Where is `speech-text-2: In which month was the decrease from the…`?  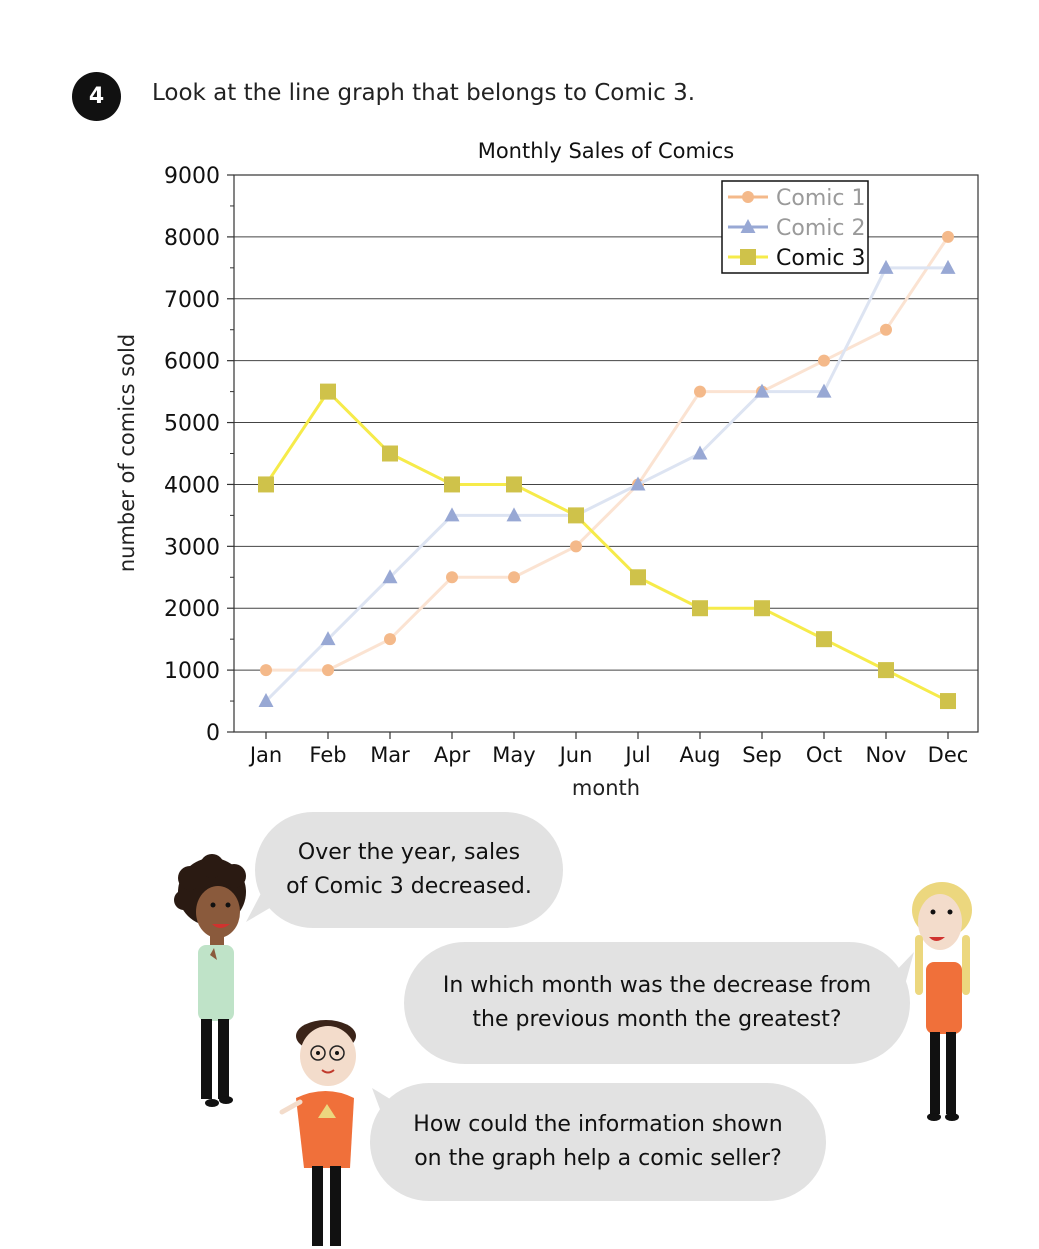
speech-text-2: In which month was the decrease from the… is located at coordinates (657, 1002).